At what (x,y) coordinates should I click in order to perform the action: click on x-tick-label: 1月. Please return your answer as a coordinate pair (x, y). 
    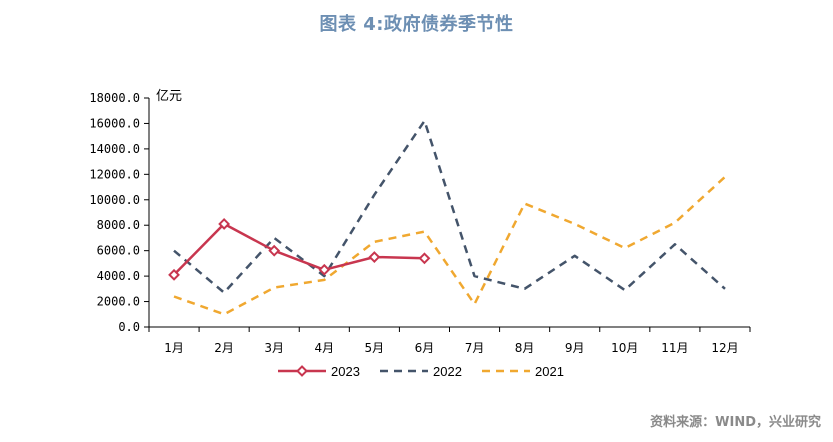
    Looking at the image, I should click on (174, 348).